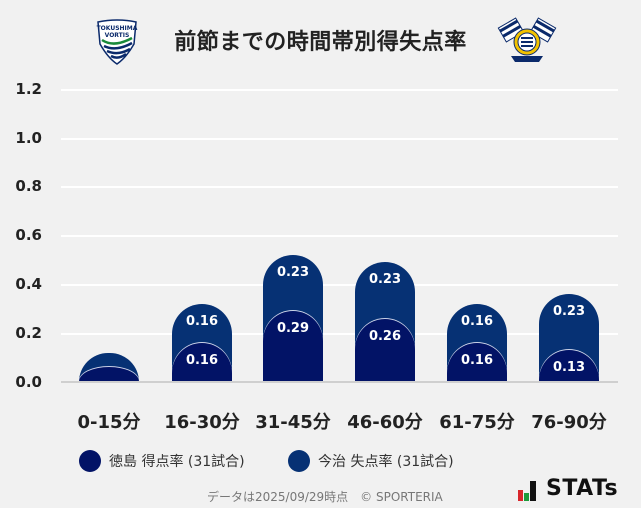 This screenshot has height=508, width=641. What do you see at coordinates (117, 42) in the screenshot?
I see `tokushima-vortis-logo: TOKUSHIMA VORTIS` at bounding box center [117, 42].